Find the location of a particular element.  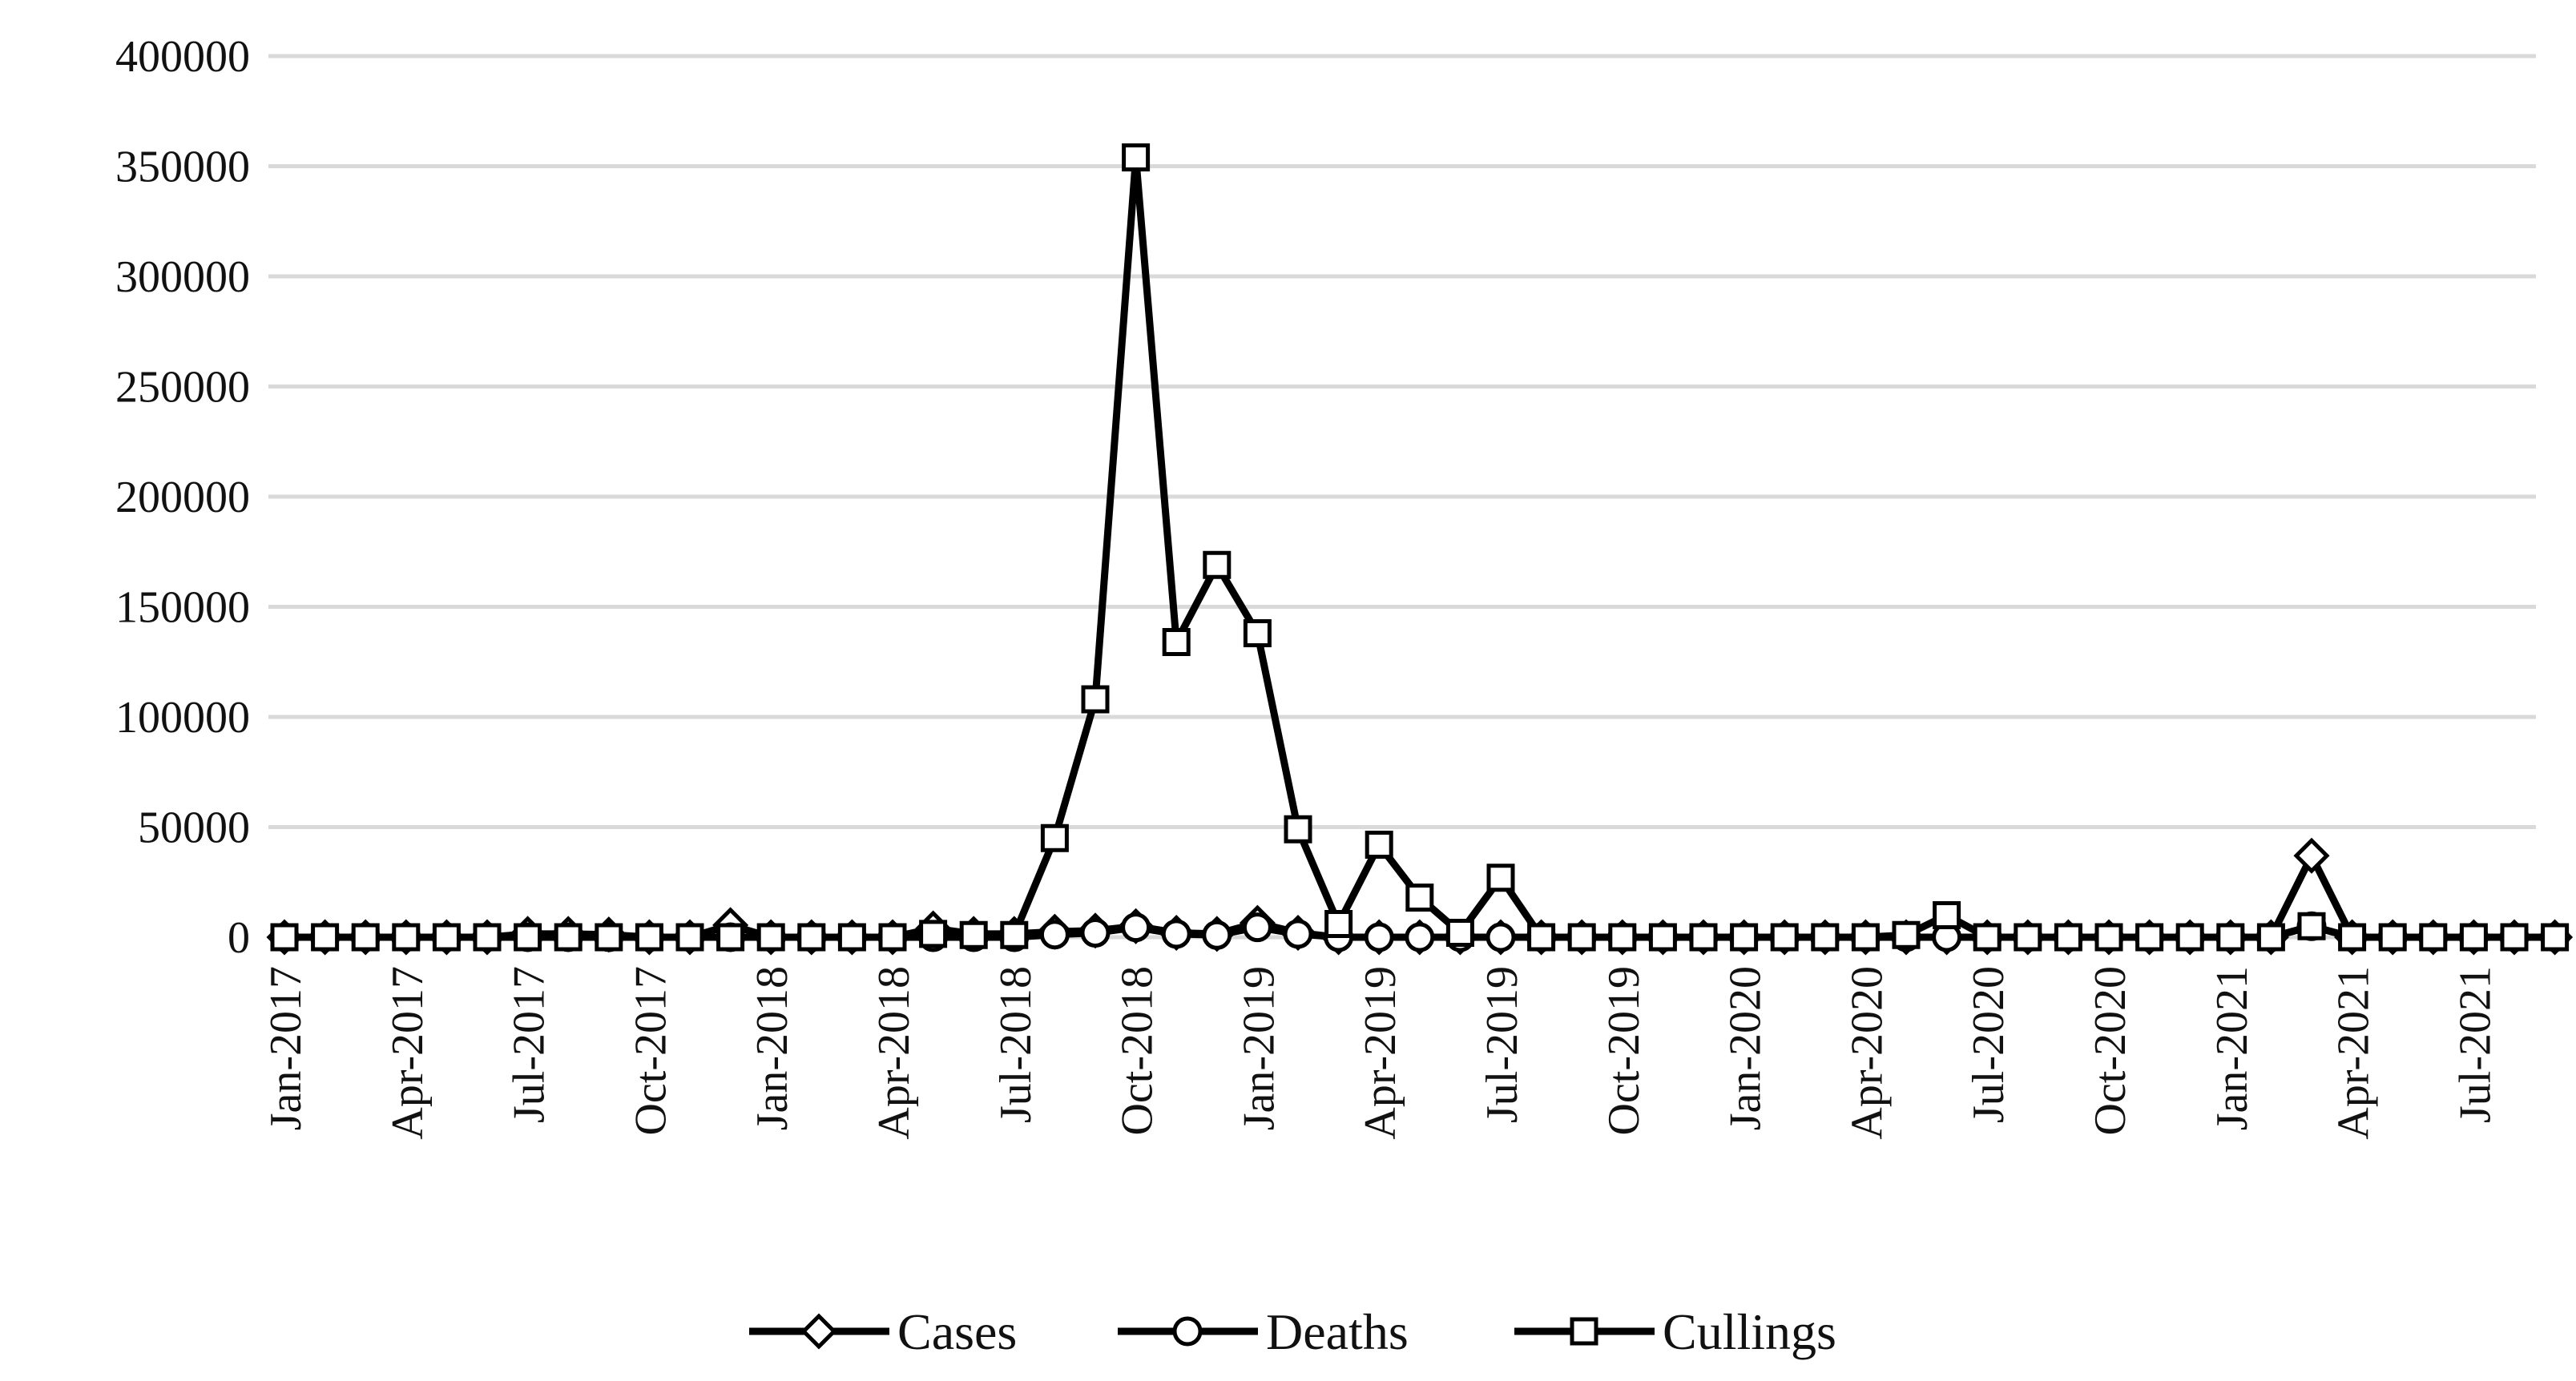

x-tick-label: Apr-2018 is located at coordinates (894, 1053).